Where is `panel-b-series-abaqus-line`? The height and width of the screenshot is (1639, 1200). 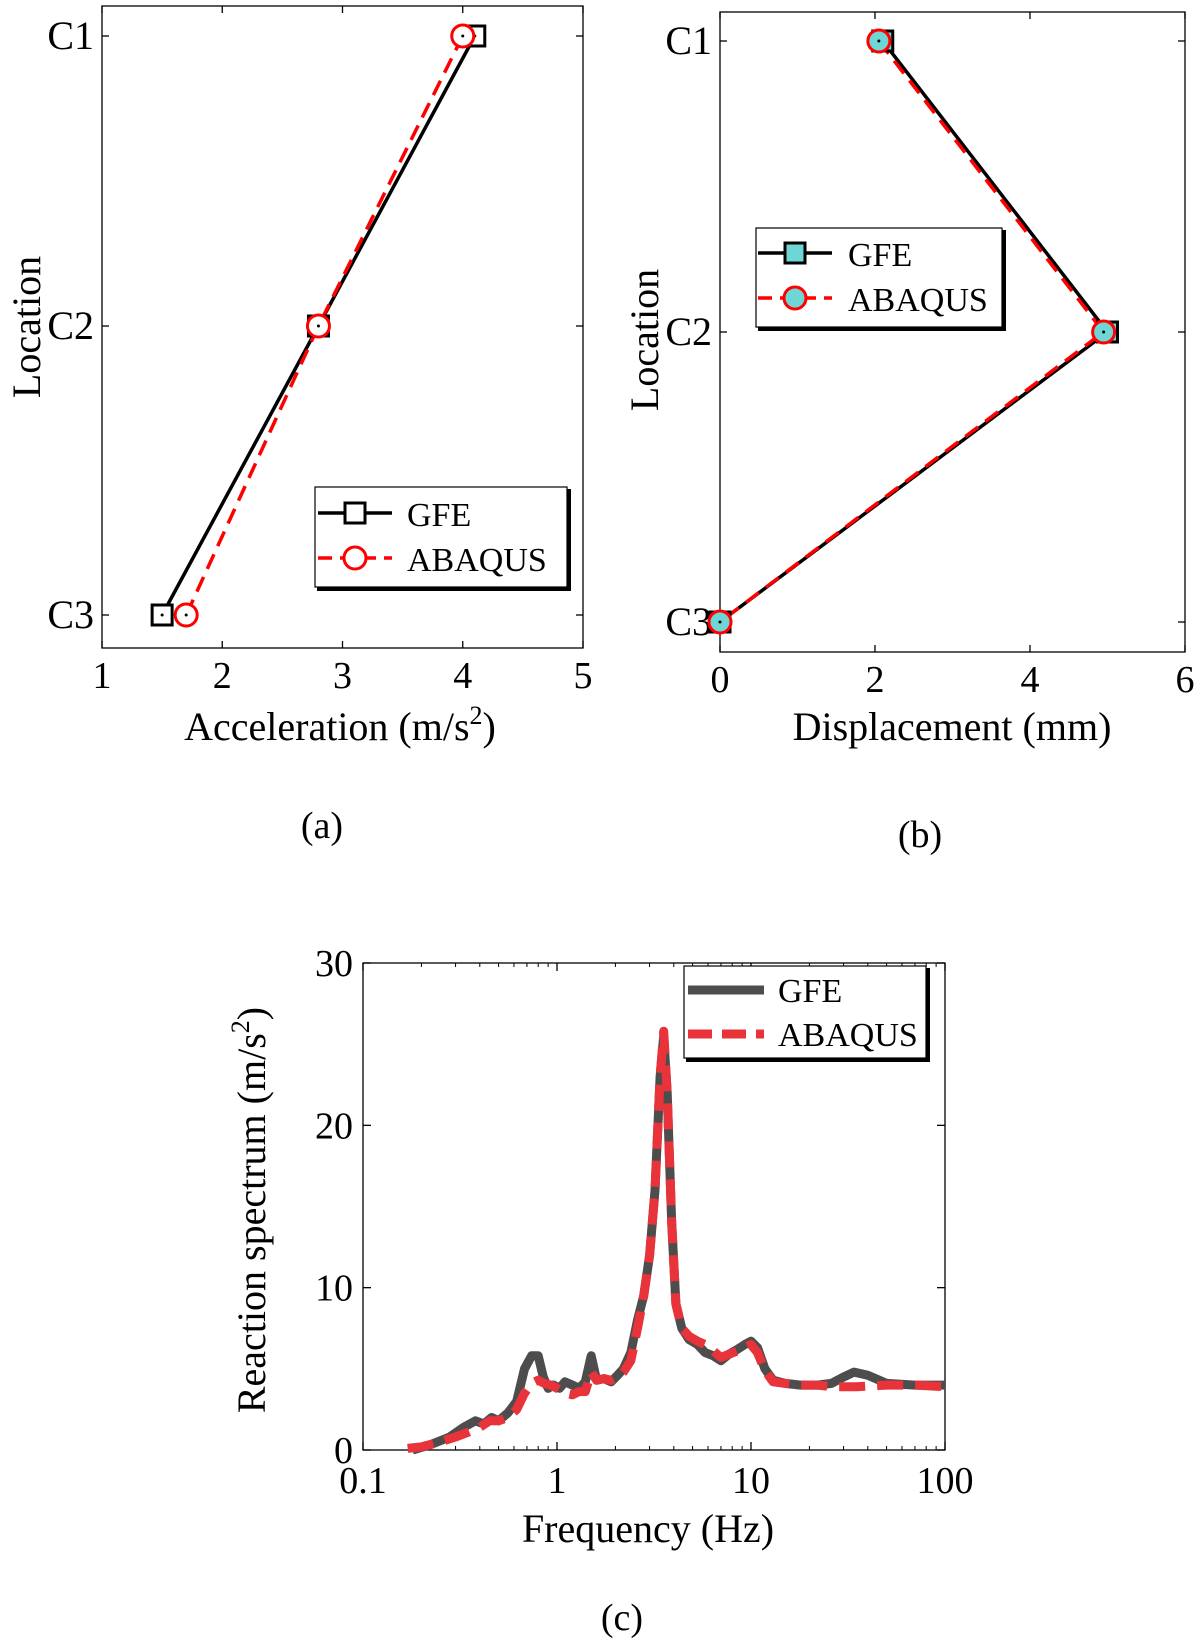 panel-b-series-abaqus-line is located at coordinates (912, 331).